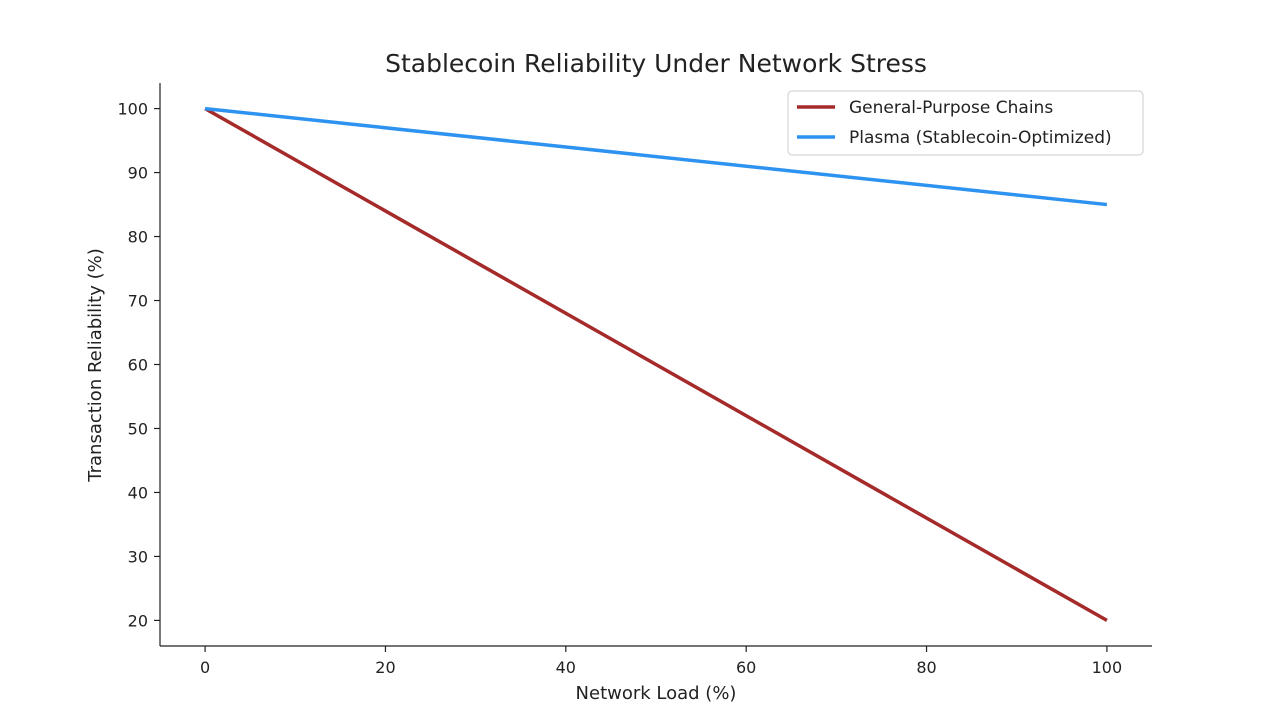  I want to click on legend-label: Plasma (Stablecoin-Optimized), so click(980, 138).